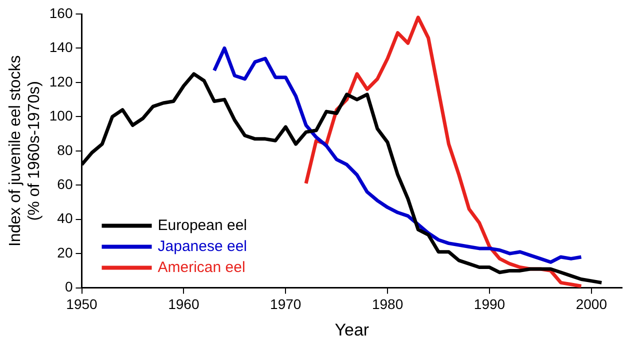  Describe the element at coordinates (202, 267) in the screenshot. I see `legend-label: American eel` at that location.